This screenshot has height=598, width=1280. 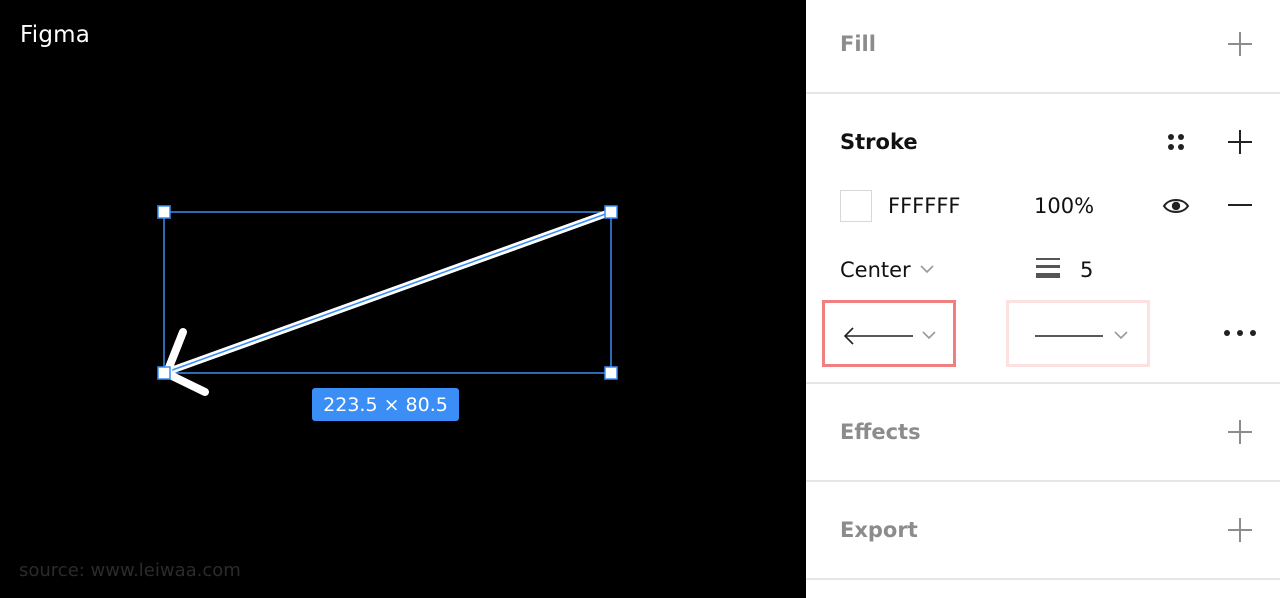 I want to click on fill-title: Fill, so click(x=858, y=44).